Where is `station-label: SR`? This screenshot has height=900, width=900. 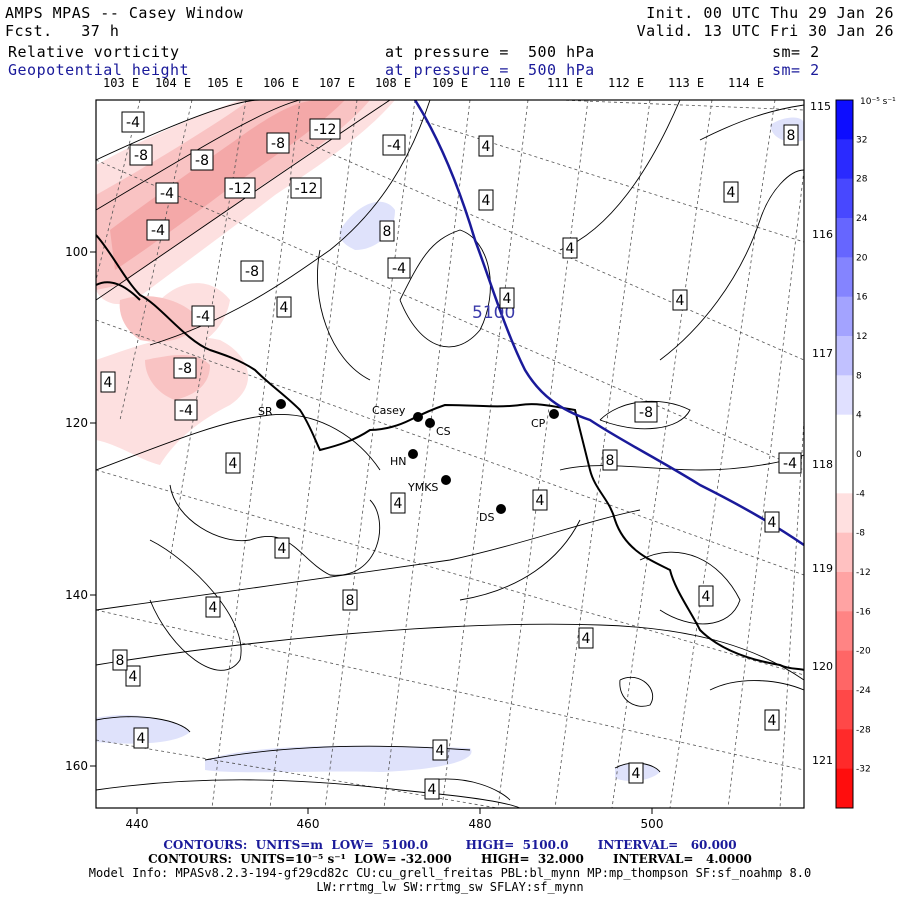 station-label: SR is located at coordinates (265, 411).